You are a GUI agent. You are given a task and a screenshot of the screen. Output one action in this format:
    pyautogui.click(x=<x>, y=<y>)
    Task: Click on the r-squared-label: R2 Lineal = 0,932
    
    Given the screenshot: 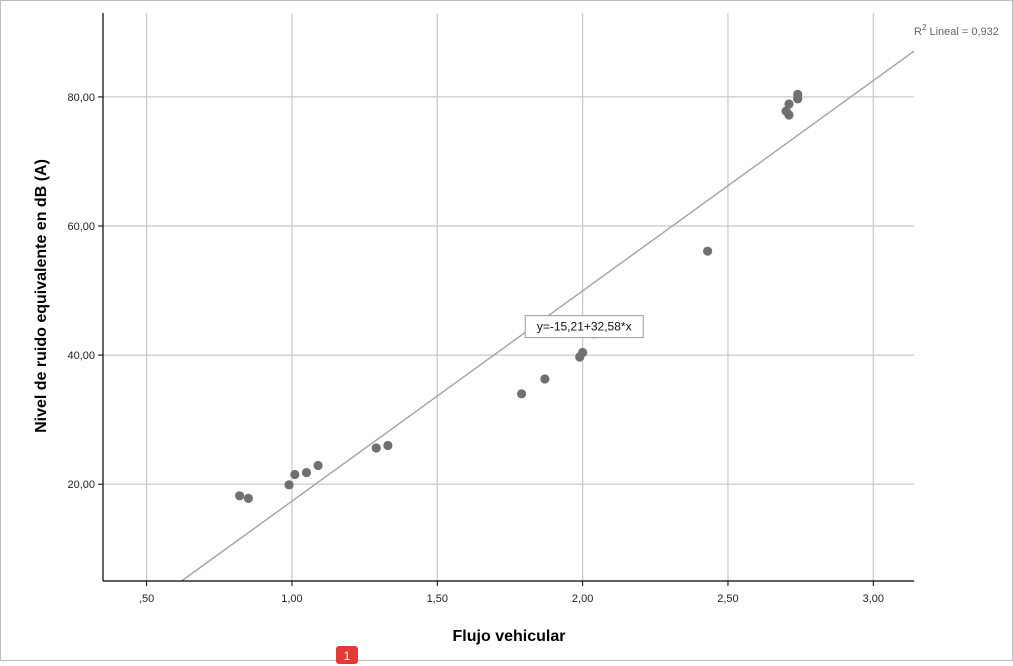 What is the action you would take?
    pyautogui.click(x=956, y=30)
    